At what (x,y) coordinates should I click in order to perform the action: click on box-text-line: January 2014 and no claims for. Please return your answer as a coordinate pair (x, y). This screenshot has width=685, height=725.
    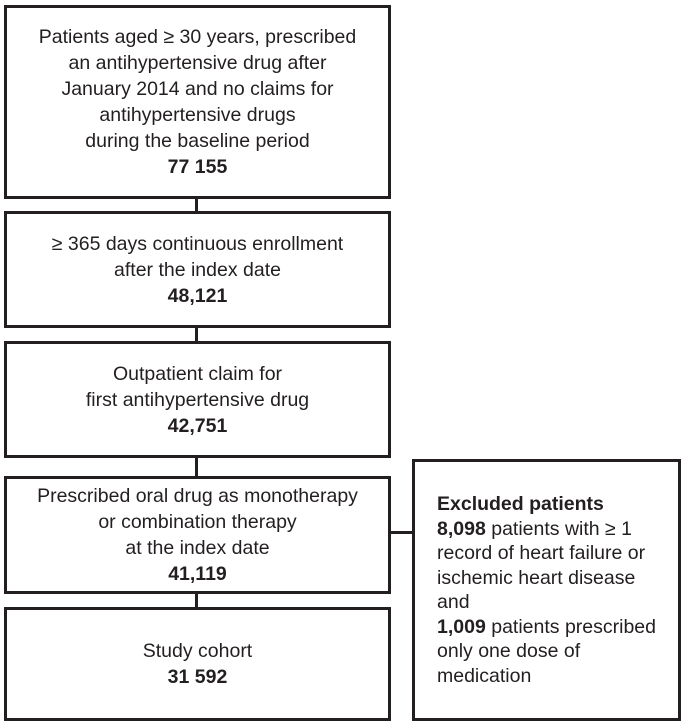
    Looking at the image, I should click on (197, 89).